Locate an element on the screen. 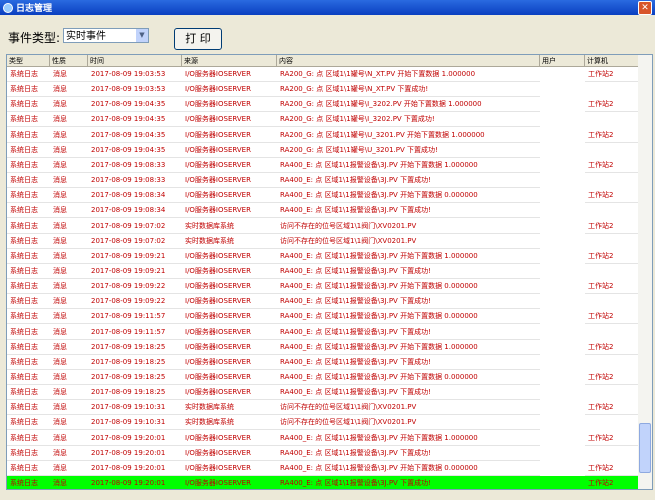 The image size is (655, 500). dropdown-arrow: ▼ is located at coordinates (142, 35).